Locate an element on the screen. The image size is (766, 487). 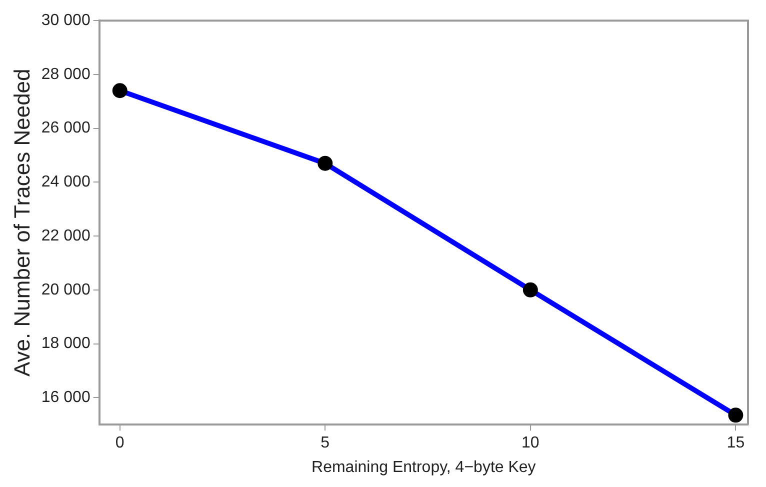
y-tick-label: 26 000 is located at coordinates (65, 128).